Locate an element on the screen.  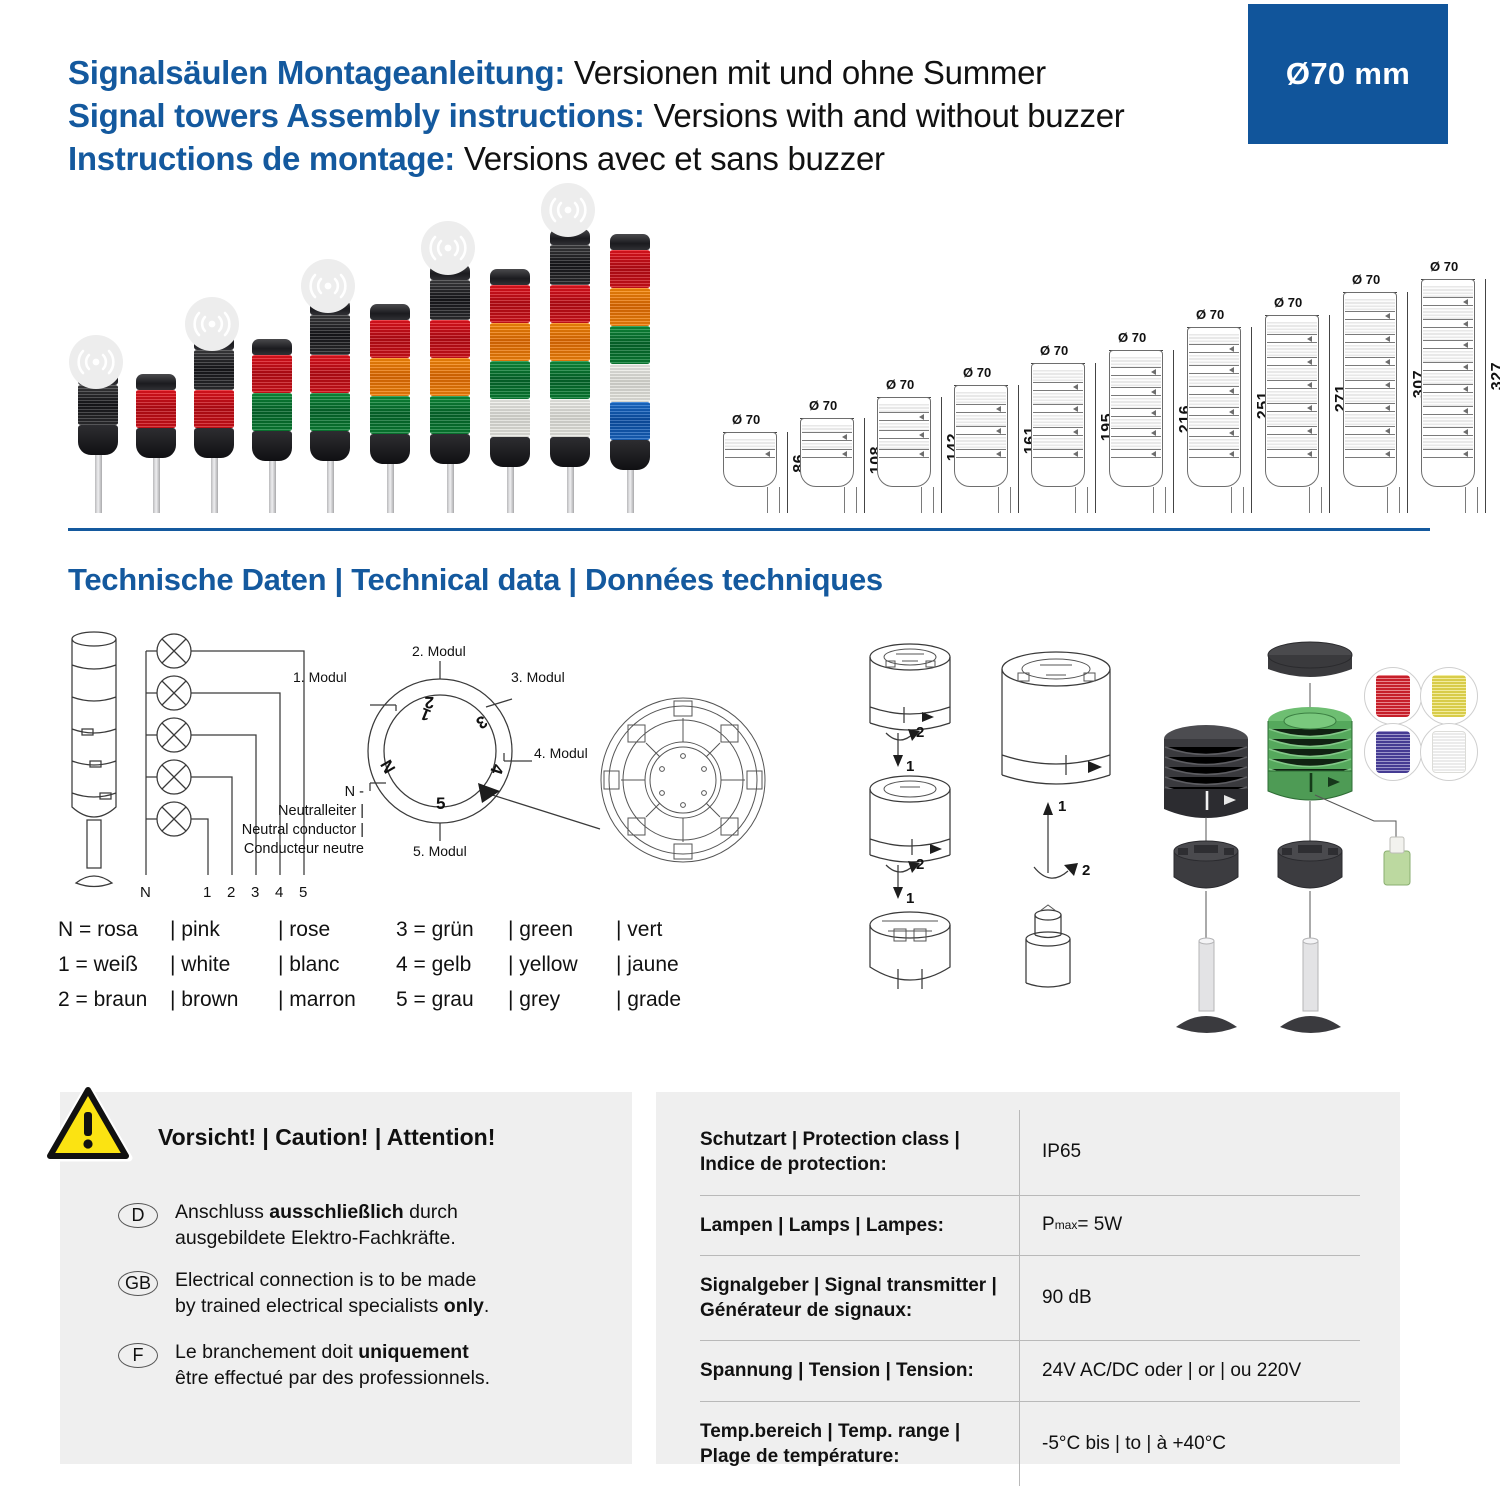
socket-center is located at coordinates (1310, 864).